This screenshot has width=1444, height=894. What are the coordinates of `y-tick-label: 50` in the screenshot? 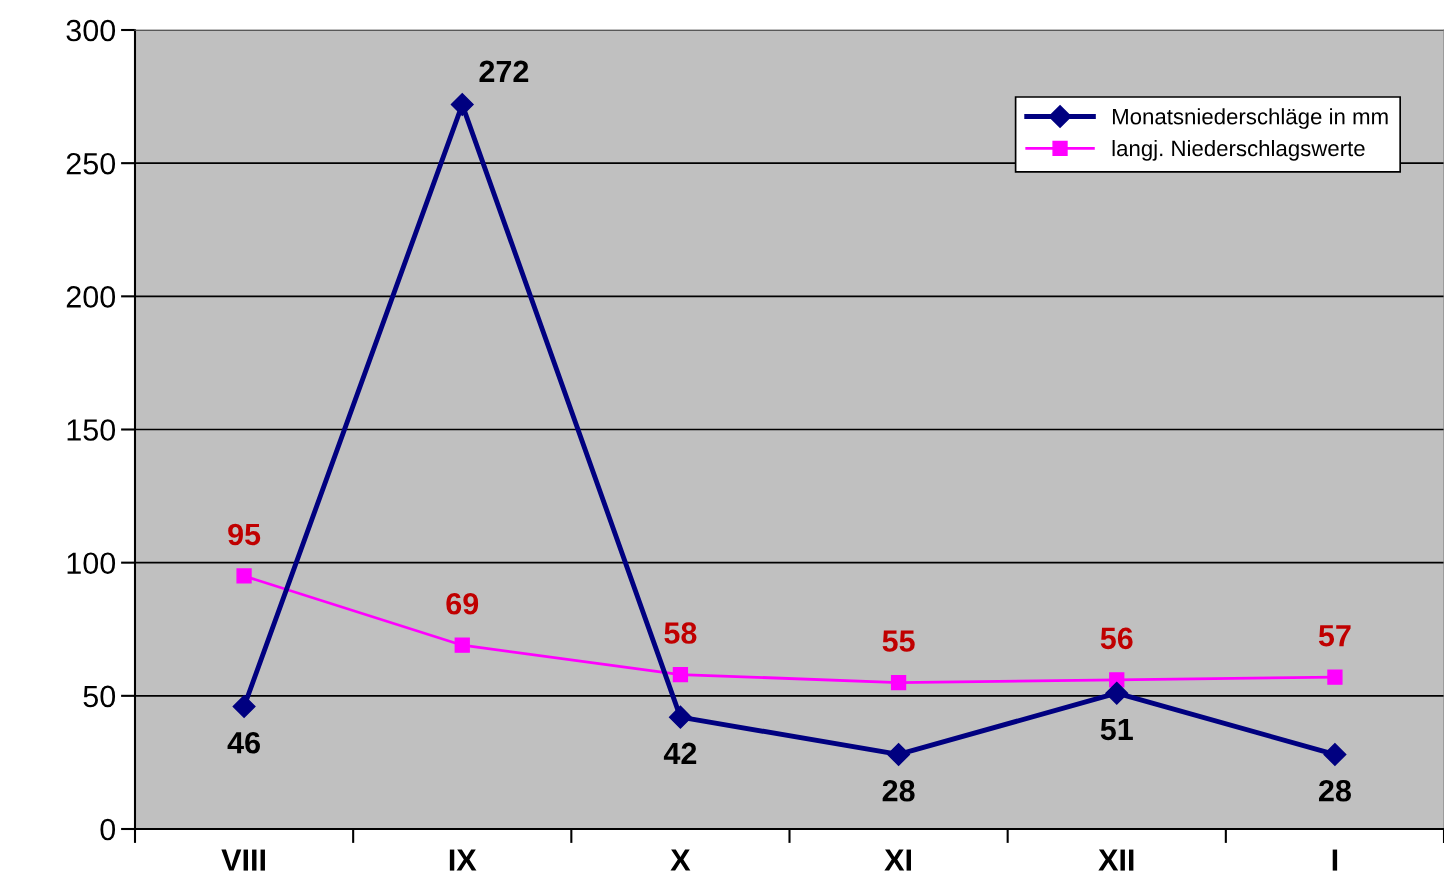 It's located at (99, 696).